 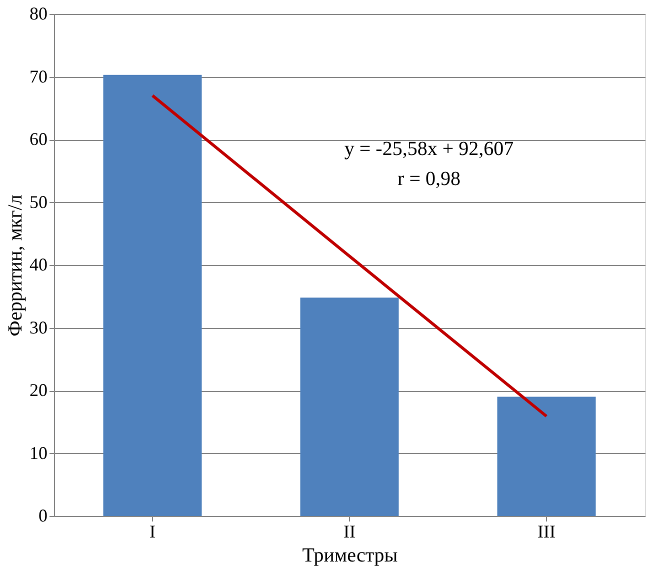 I want to click on y-tick-label: 0, so click(x=43, y=516).